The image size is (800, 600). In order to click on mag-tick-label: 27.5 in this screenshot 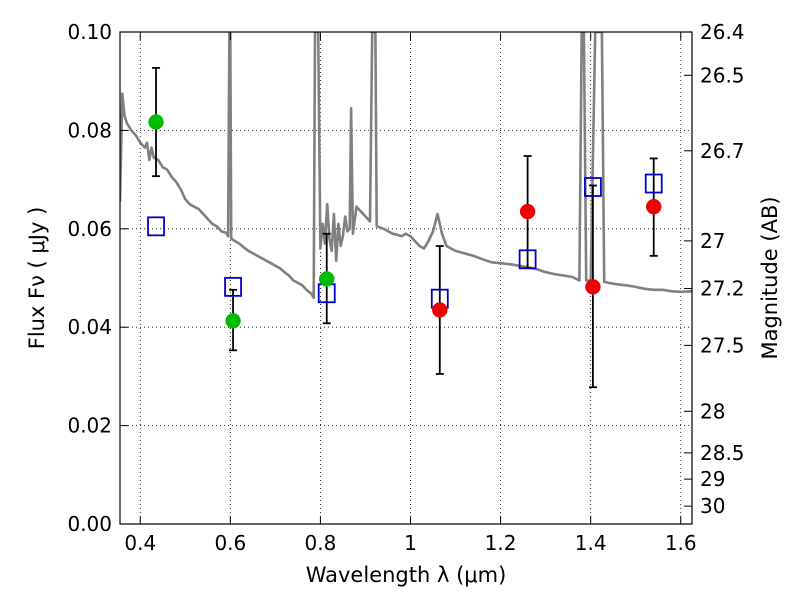, I will do `click(722, 345)`.